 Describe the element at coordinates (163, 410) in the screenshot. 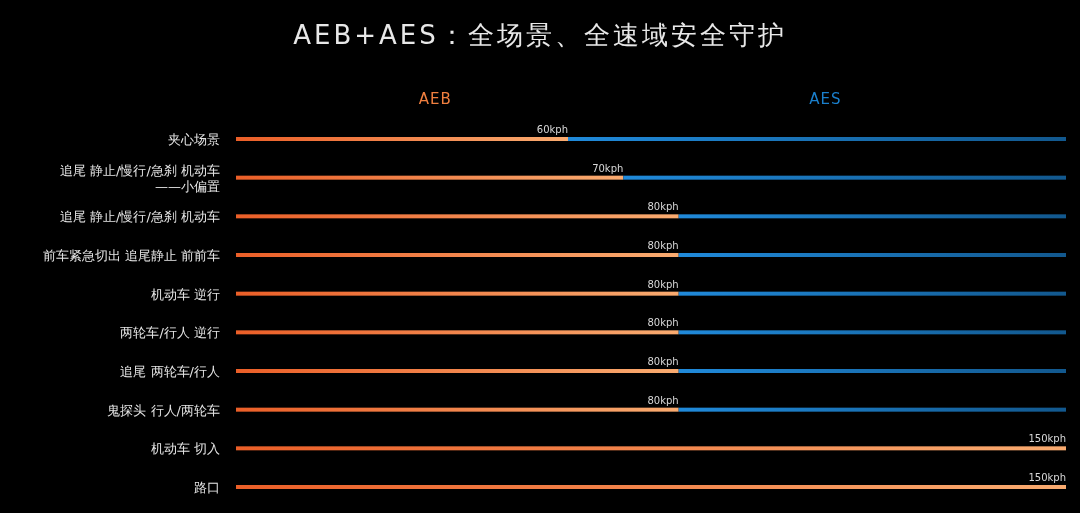

I see `y-tick-label: 鬼探头 行人/两轮车` at that location.